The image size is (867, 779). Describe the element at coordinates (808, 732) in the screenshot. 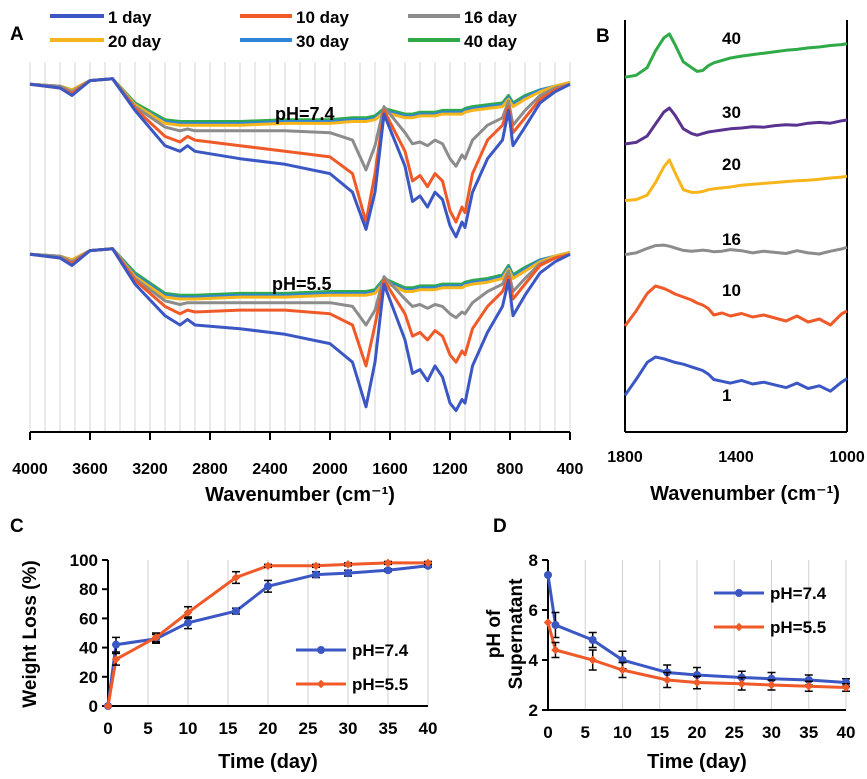

I see `panel-d-x-tick-label: 35` at that location.